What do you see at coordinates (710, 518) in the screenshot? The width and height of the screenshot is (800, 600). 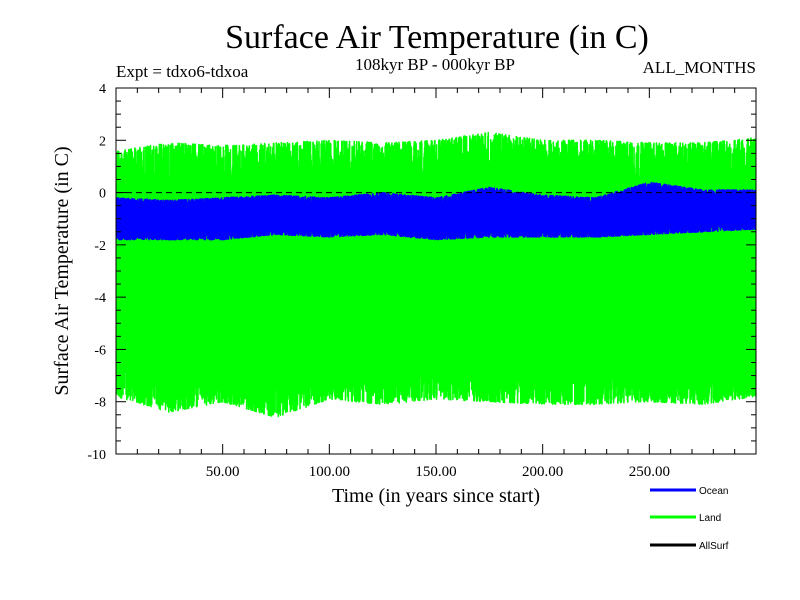 I see `legend-label-land: Land` at bounding box center [710, 518].